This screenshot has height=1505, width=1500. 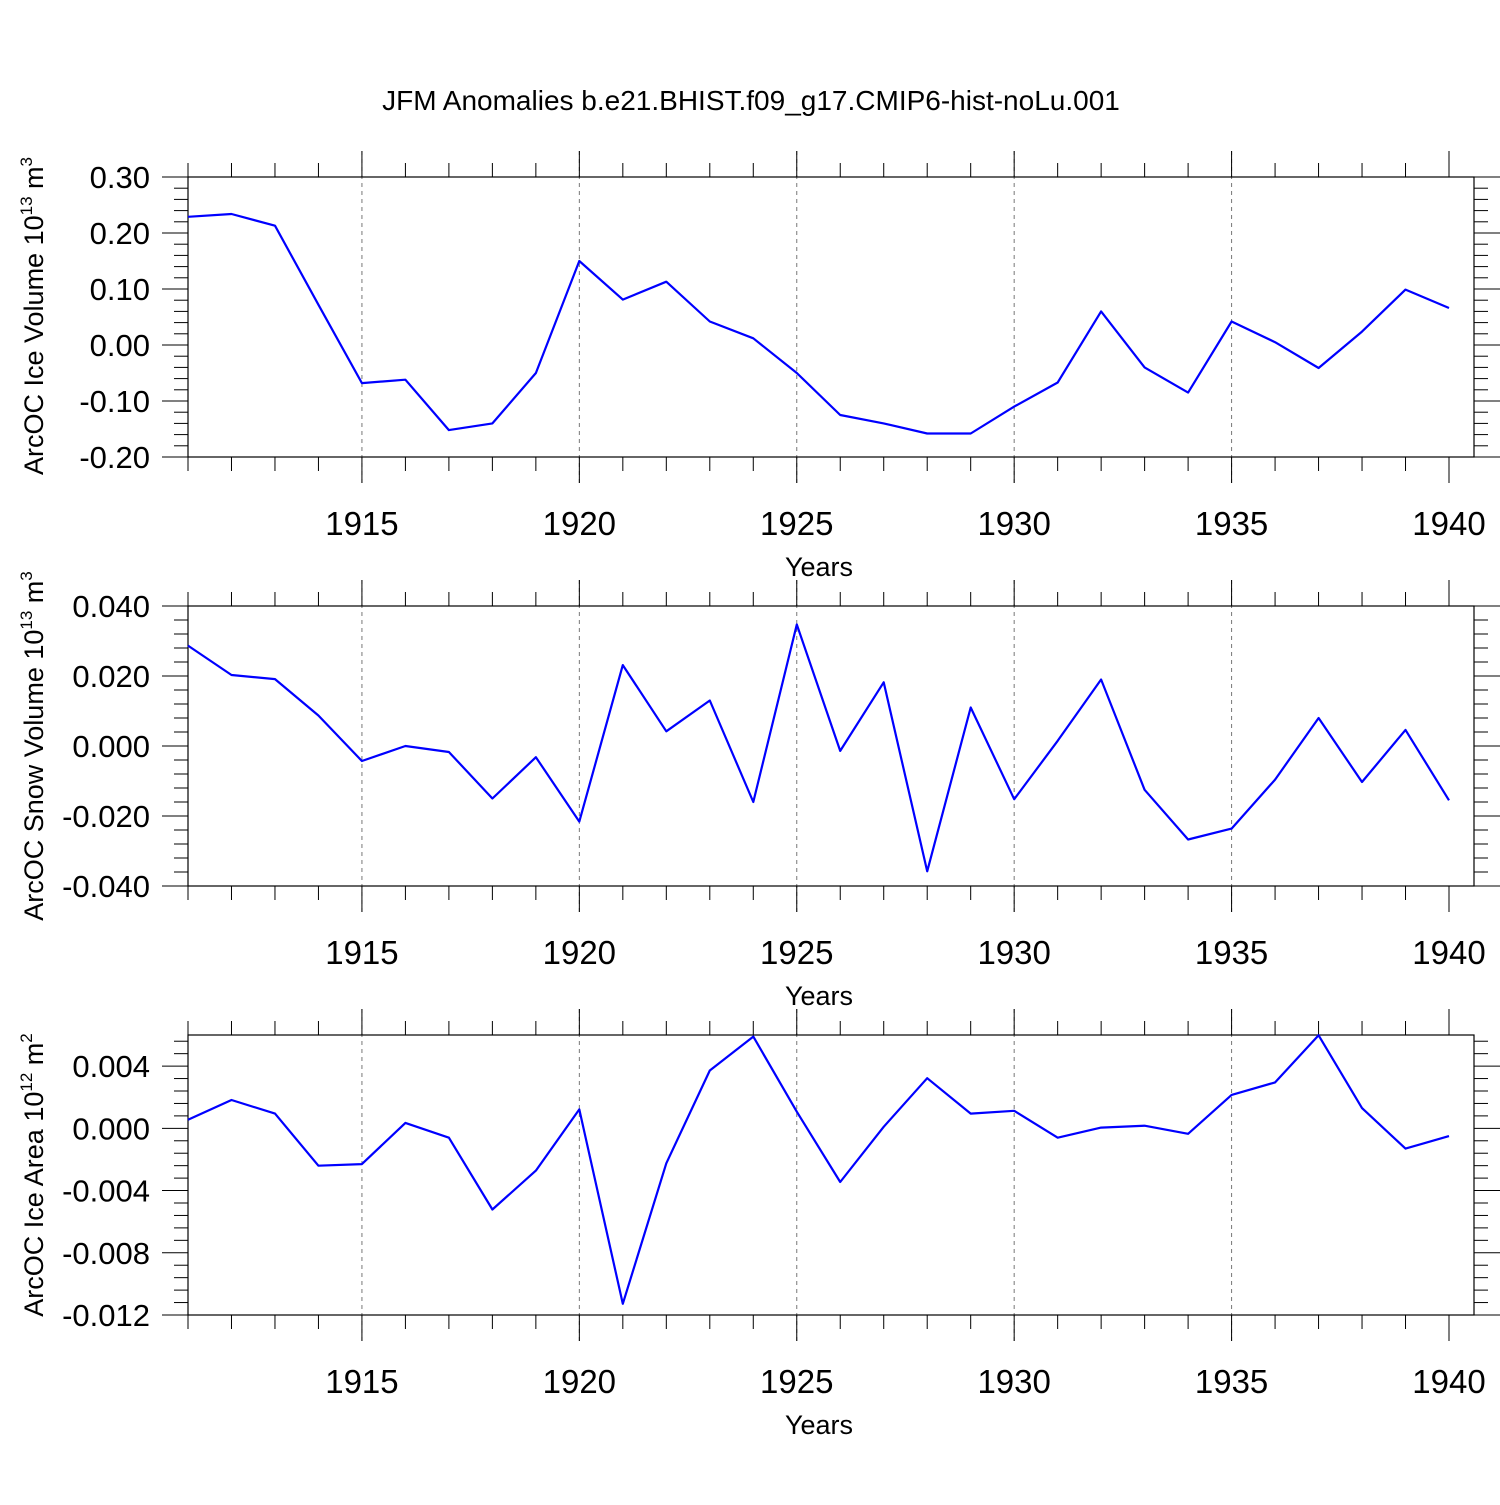 I want to click on y-tick-label: -0.20, so click(x=114, y=457).